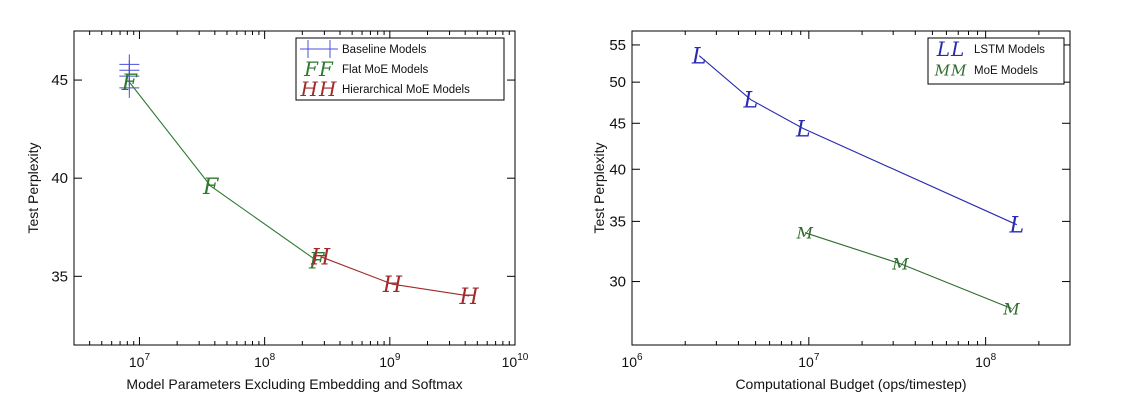 This screenshot has height=419, width=1131. What do you see at coordinates (617, 82) in the screenshot?
I see `y-tick-label: 50` at bounding box center [617, 82].